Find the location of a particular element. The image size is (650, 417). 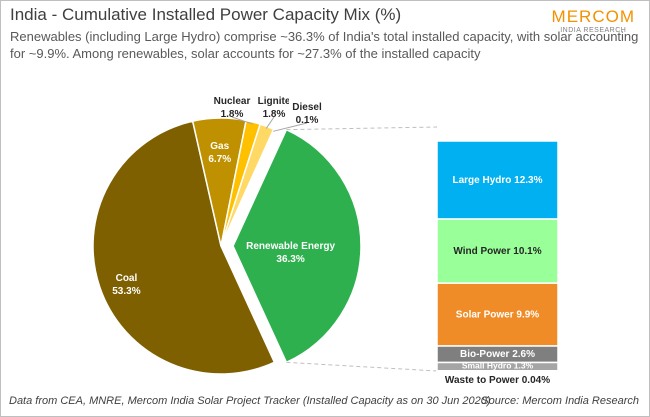

slice-label: Diesel 0.1% is located at coordinates (307, 114).